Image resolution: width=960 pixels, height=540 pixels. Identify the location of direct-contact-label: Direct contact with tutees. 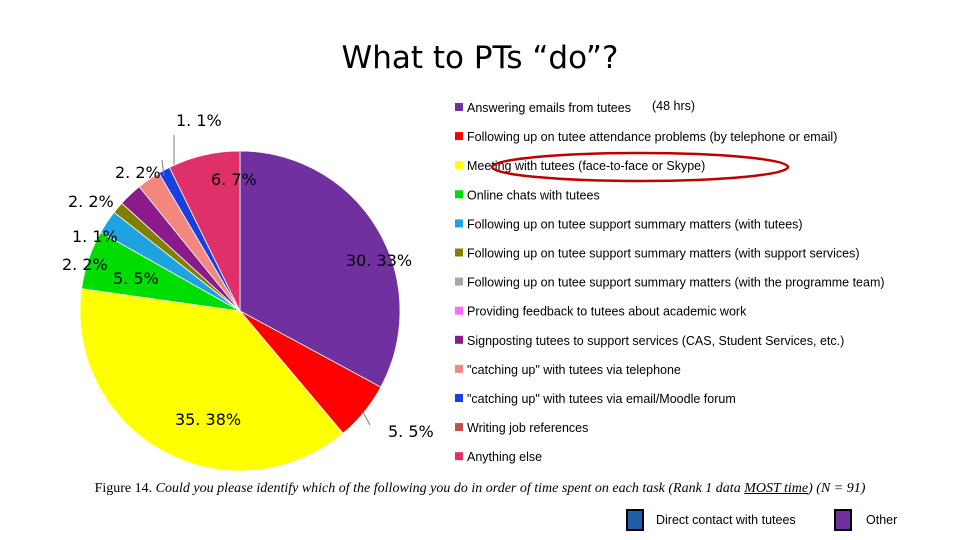
(726, 520).